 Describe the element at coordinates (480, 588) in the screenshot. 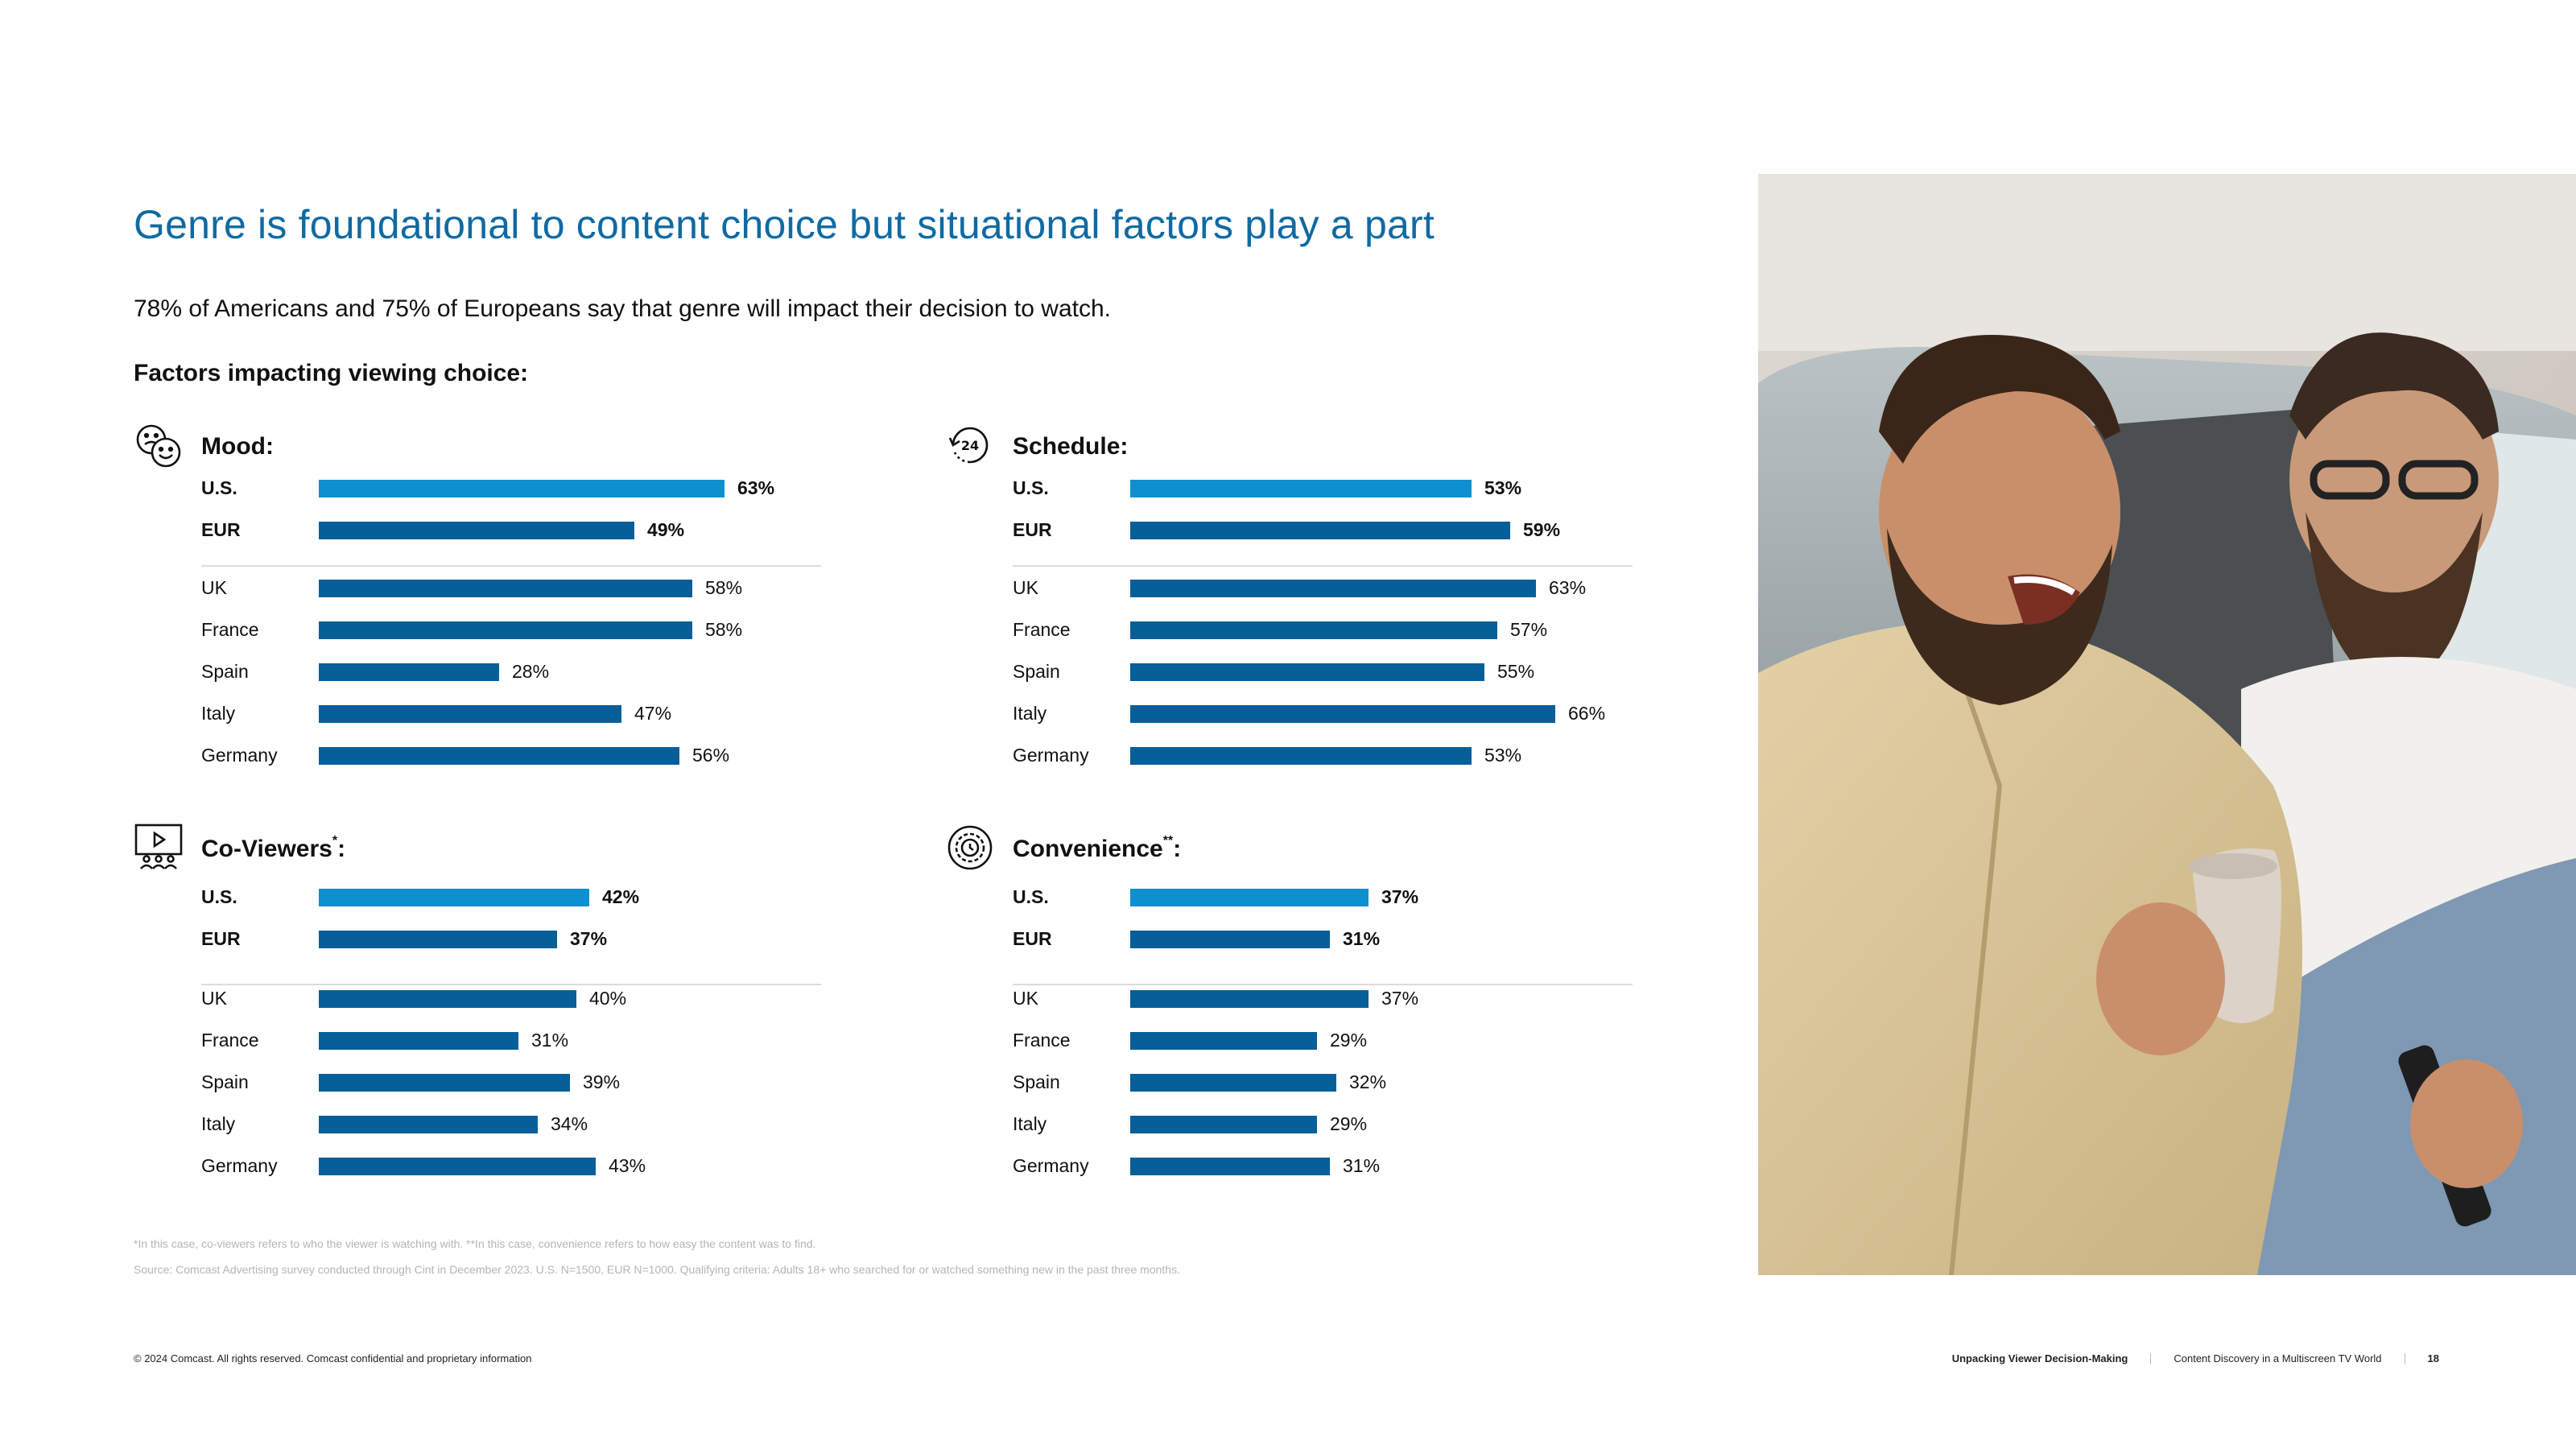

I see `bar-row-uk: UK 58%` at that location.